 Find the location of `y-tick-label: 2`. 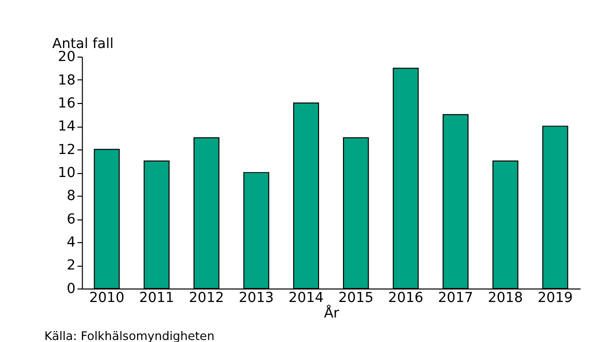

y-tick-label: 2 is located at coordinates (71, 266).